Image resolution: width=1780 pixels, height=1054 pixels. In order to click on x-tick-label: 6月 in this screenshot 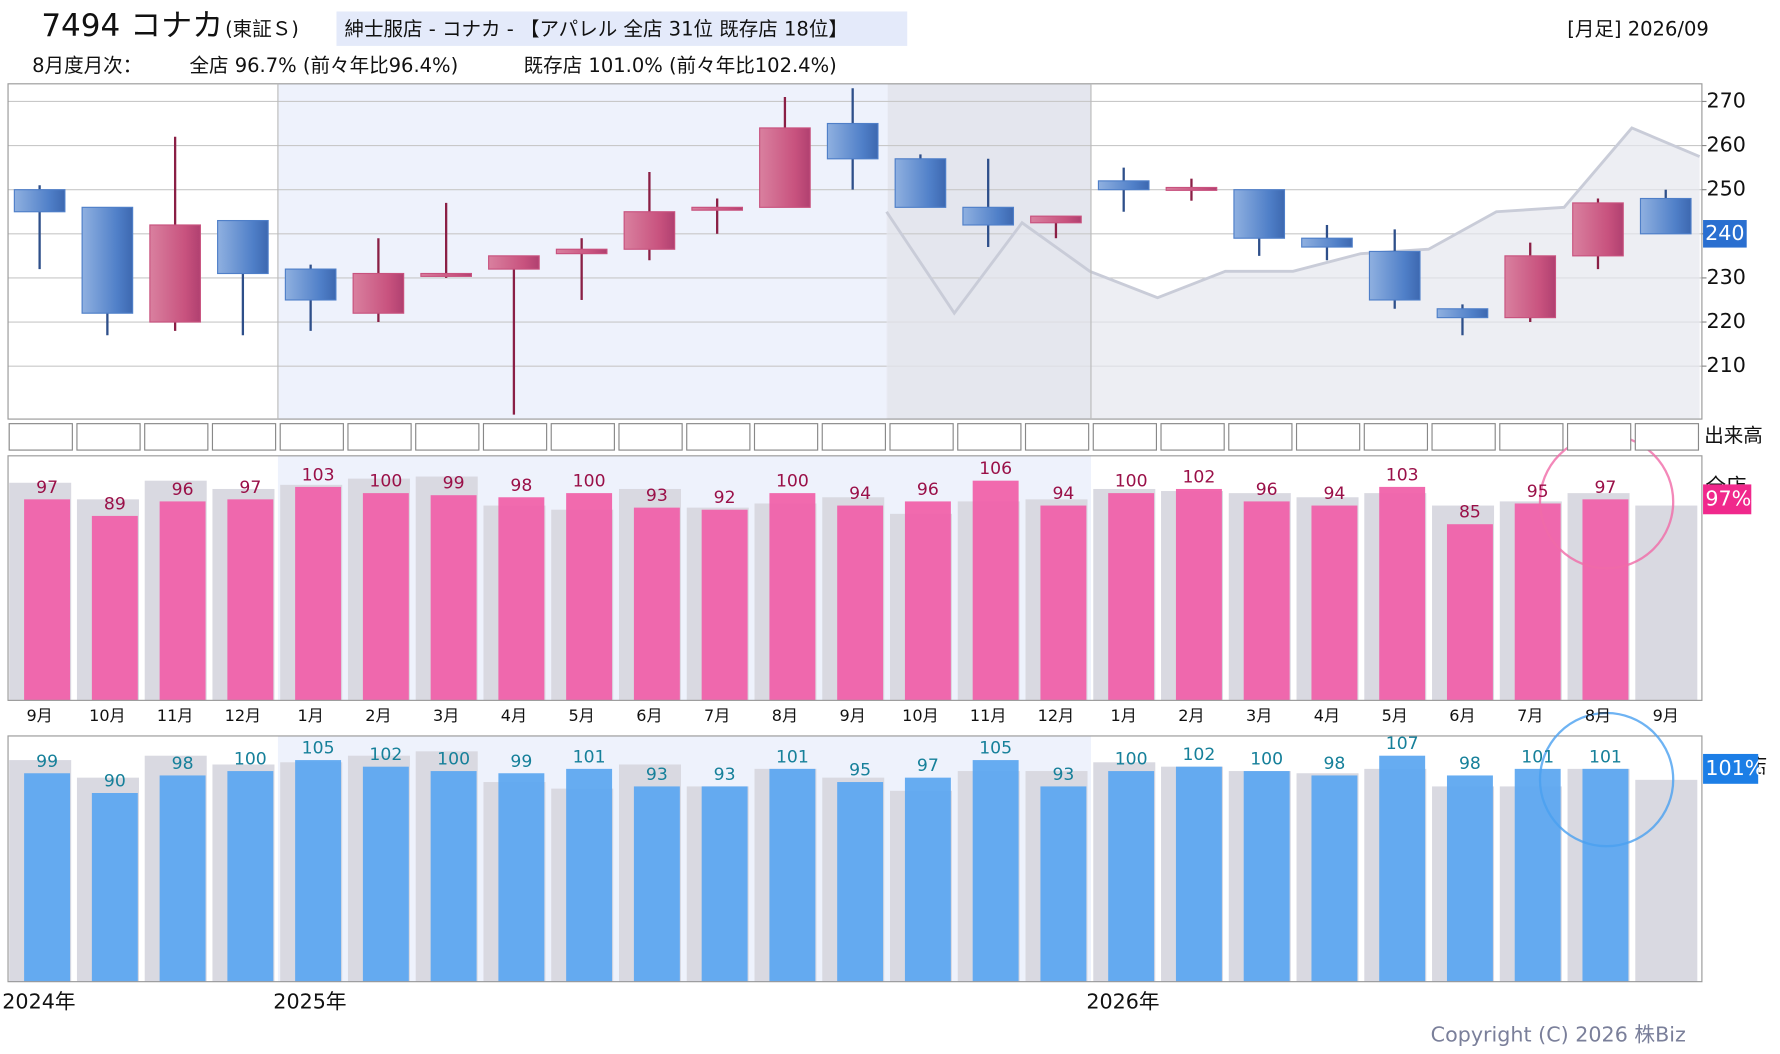, I will do `click(649, 715)`.